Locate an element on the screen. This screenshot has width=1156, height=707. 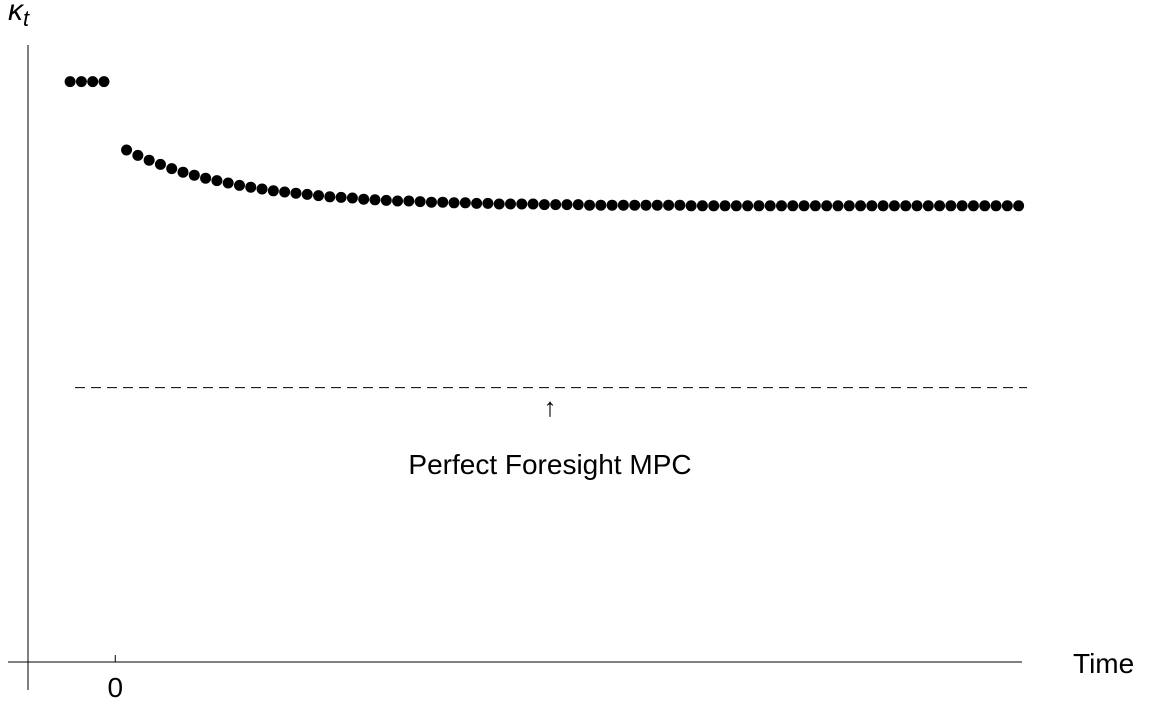
arrow: ↑ is located at coordinates (550, 407).